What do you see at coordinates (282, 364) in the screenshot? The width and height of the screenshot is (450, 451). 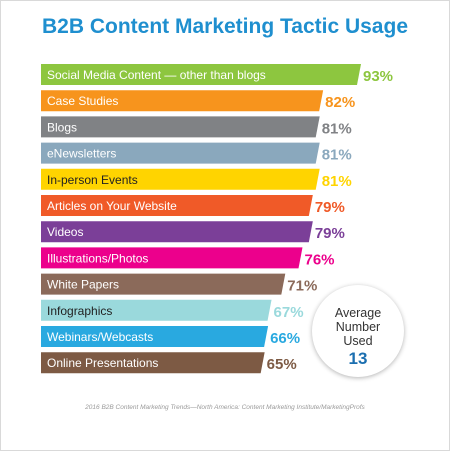 I see `value-label: 65%` at bounding box center [282, 364].